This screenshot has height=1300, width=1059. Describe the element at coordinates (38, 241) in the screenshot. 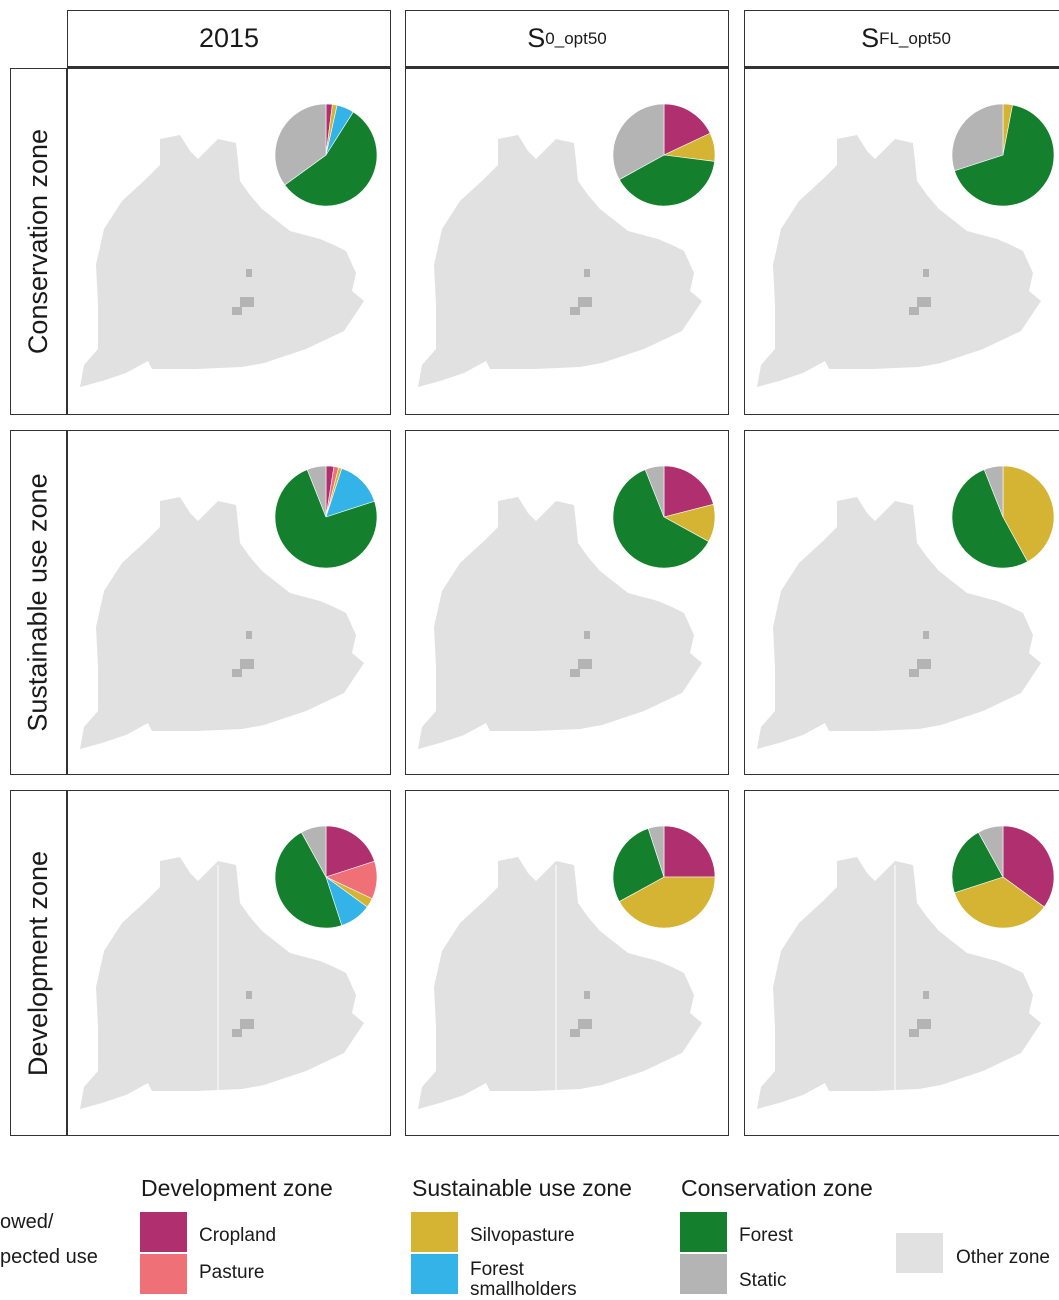

I see `row-header-label: Conservation zone` at that location.